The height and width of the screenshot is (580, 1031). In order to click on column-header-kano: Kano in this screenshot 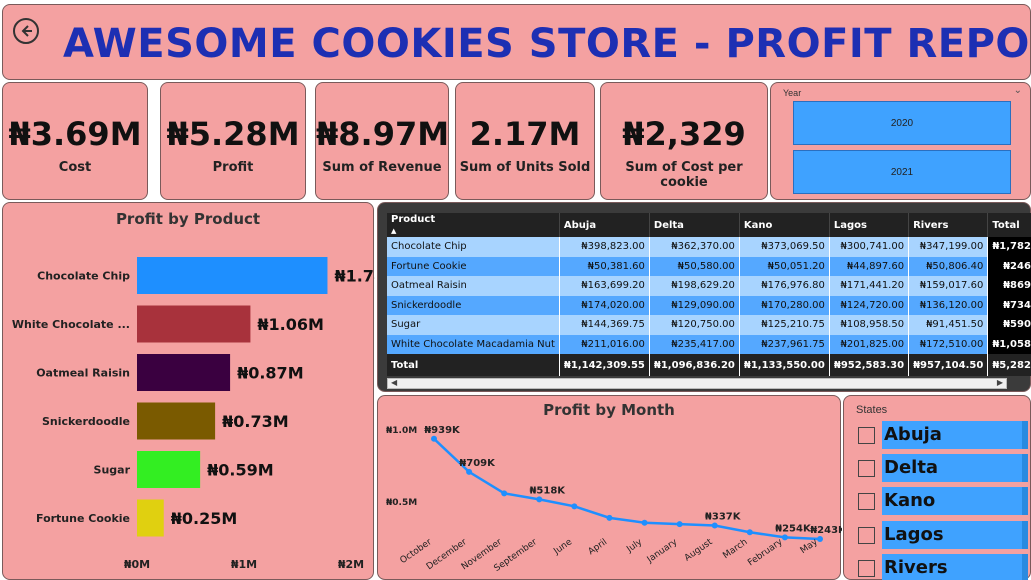, I will do `click(784, 225)`.